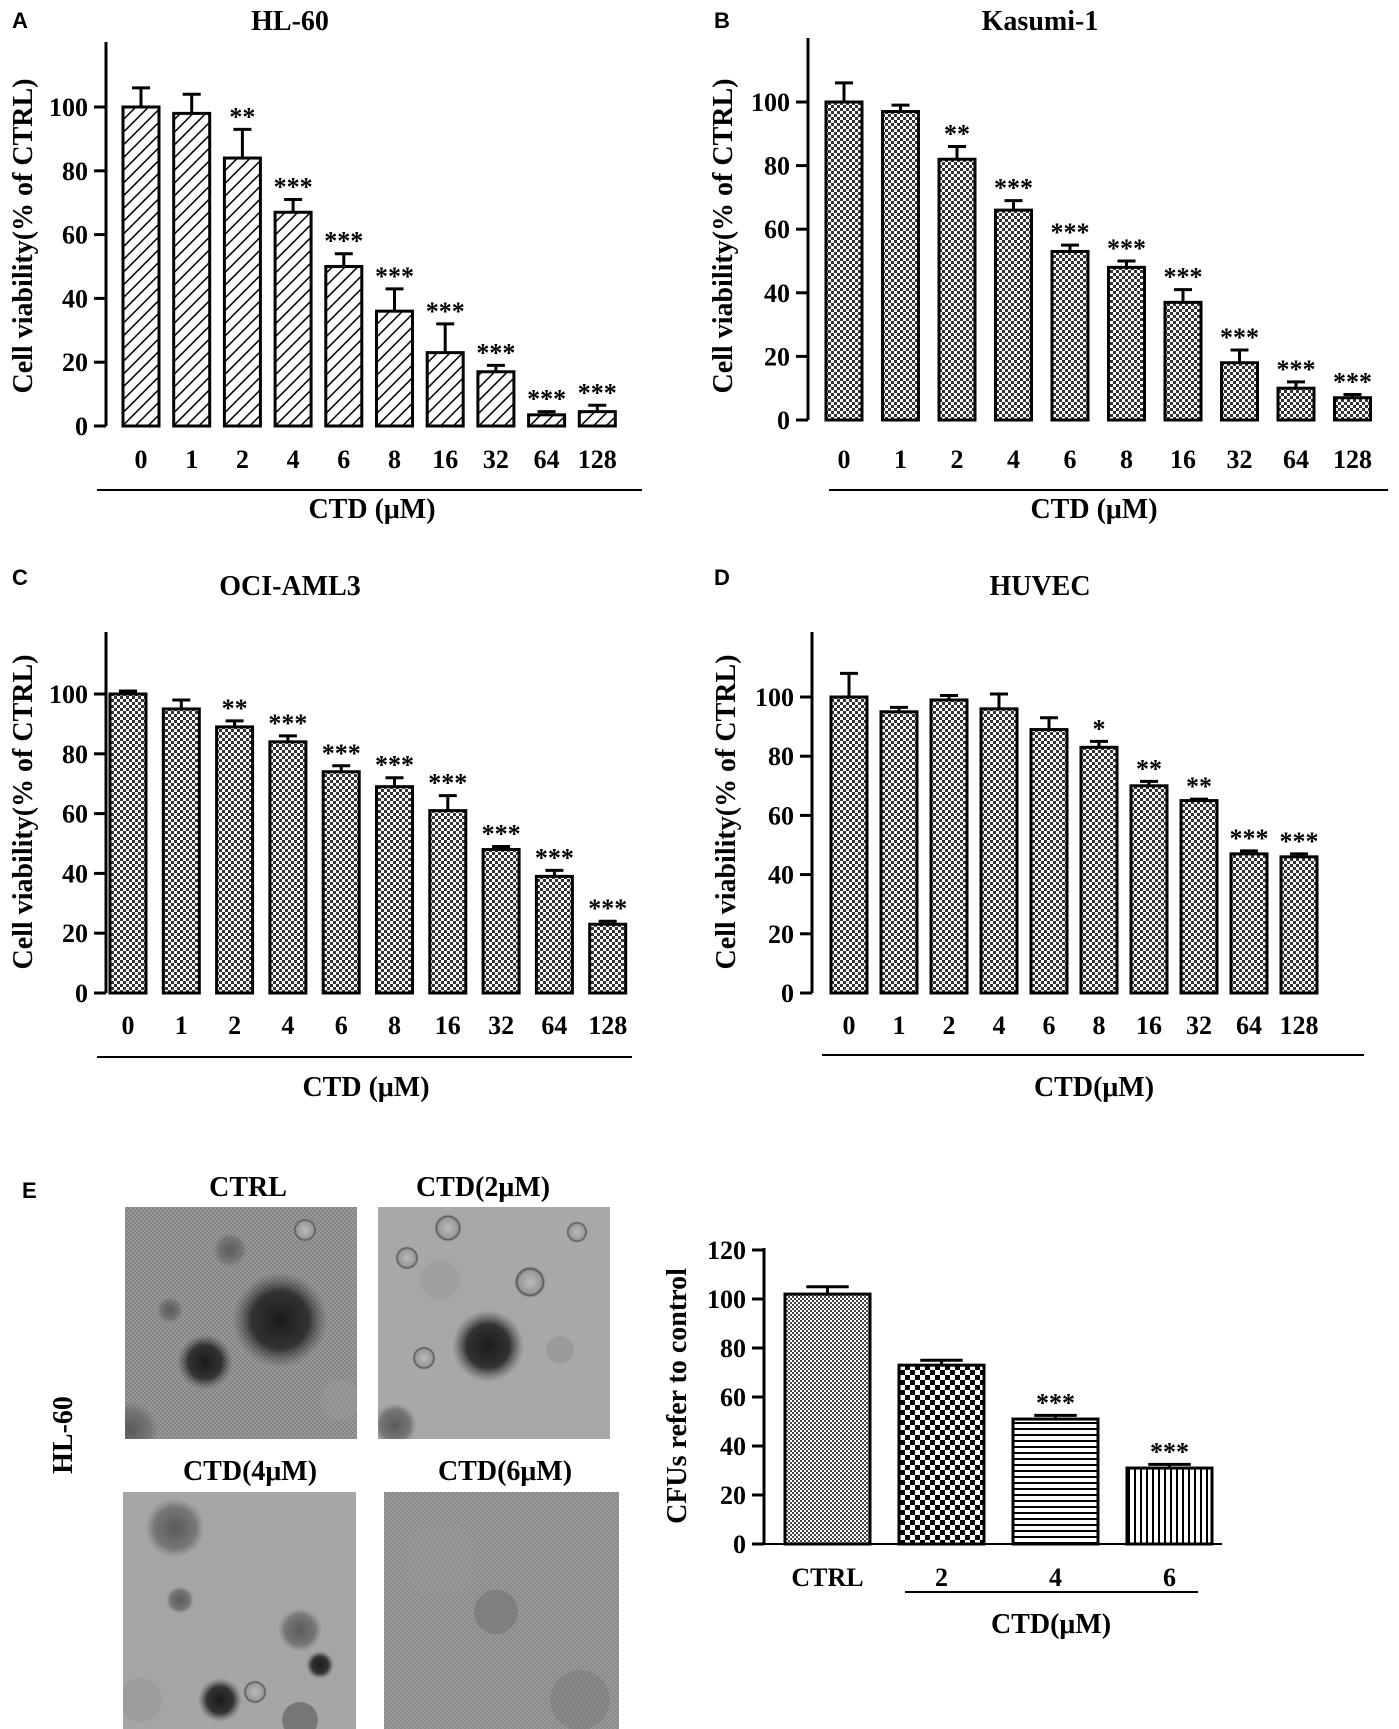 The image size is (1399, 1729). What do you see at coordinates (290, 586) in the screenshot?
I see `chart-title: OCI-AML3` at bounding box center [290, 586].